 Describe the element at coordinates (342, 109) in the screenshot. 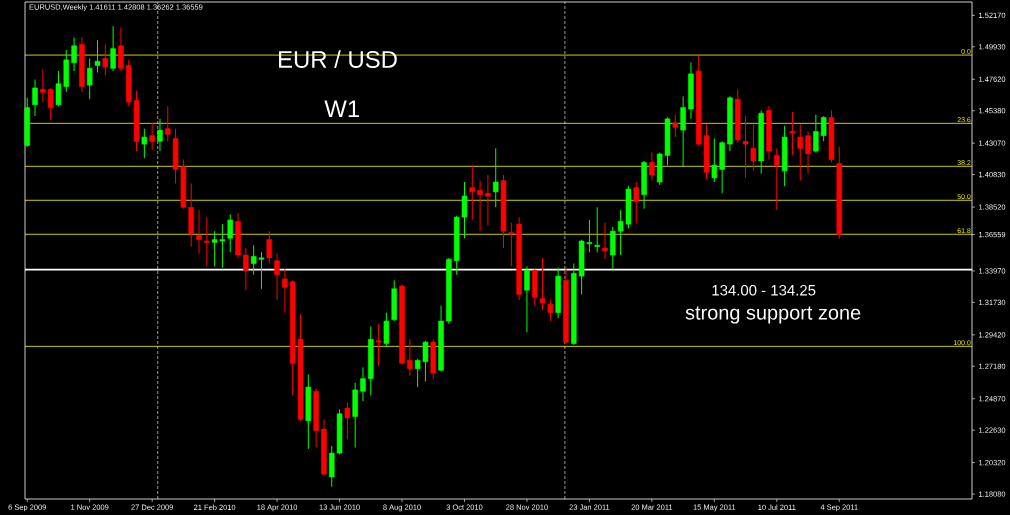

I see `text: W1` at that location.